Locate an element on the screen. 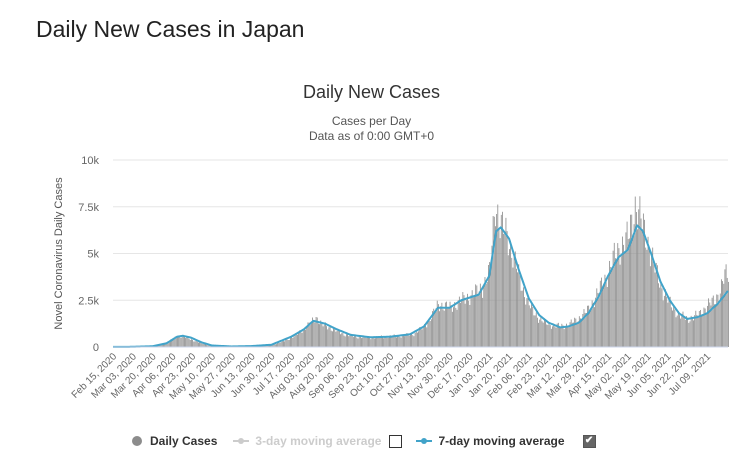 The image size is (743, 469). legend-item-daily-cases: Daily Cases is located at coordinates (174, 441).